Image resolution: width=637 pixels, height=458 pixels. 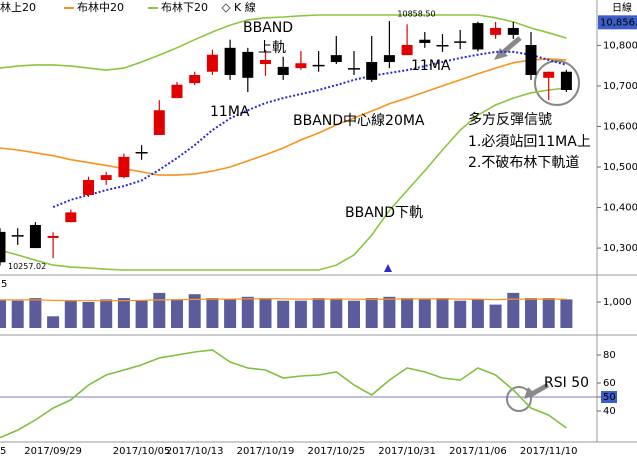 I want to click on x-tick-label: 2017/10/31, so click(x=407, y=451).